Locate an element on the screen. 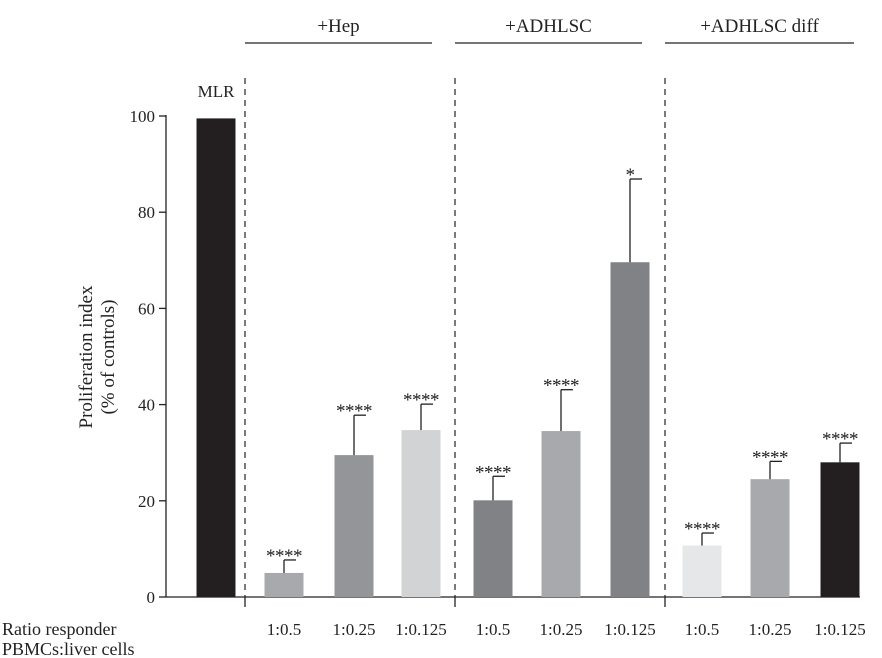  bar-group: * is located at coordinates (630, 381).